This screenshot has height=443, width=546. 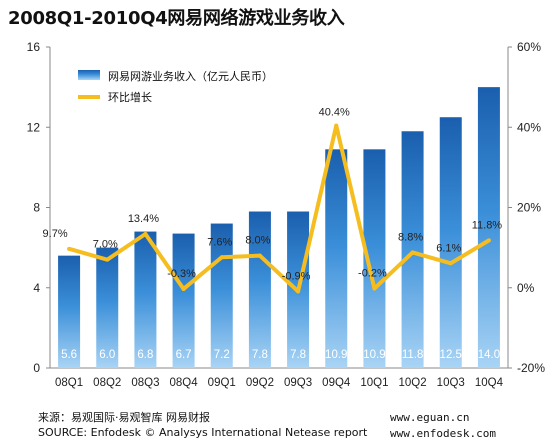 What do you see at coordinates (190, 76) in the screenshot?
I see `legend-label-revenue: 网易网游业务收入（亿元人民币）` at bounding box center [190, 76].